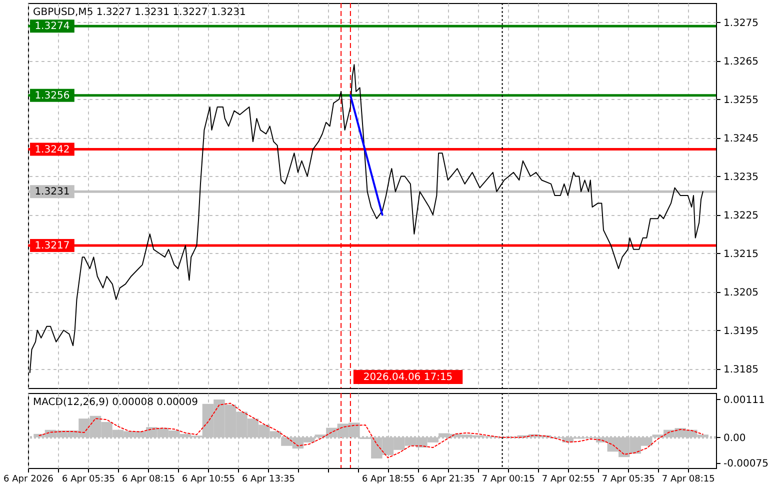  What do you see at coordinates (741, 292) in the screenshot?
I see `y-tick-label: 1.3205` at bounding box center [741, 292].